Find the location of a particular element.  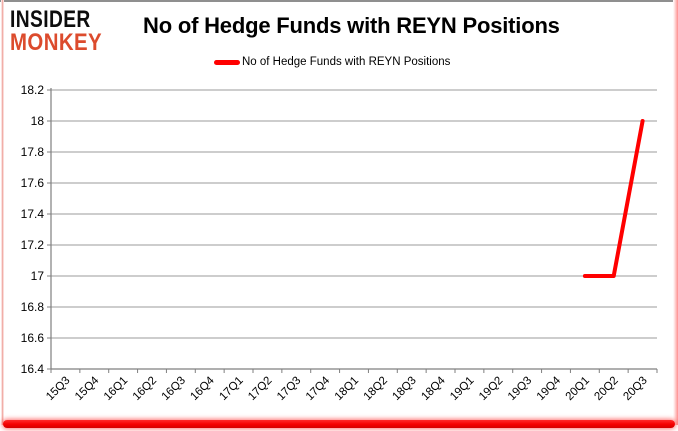

y-tick-label: 16.8 is located at coordinates (33, 307).